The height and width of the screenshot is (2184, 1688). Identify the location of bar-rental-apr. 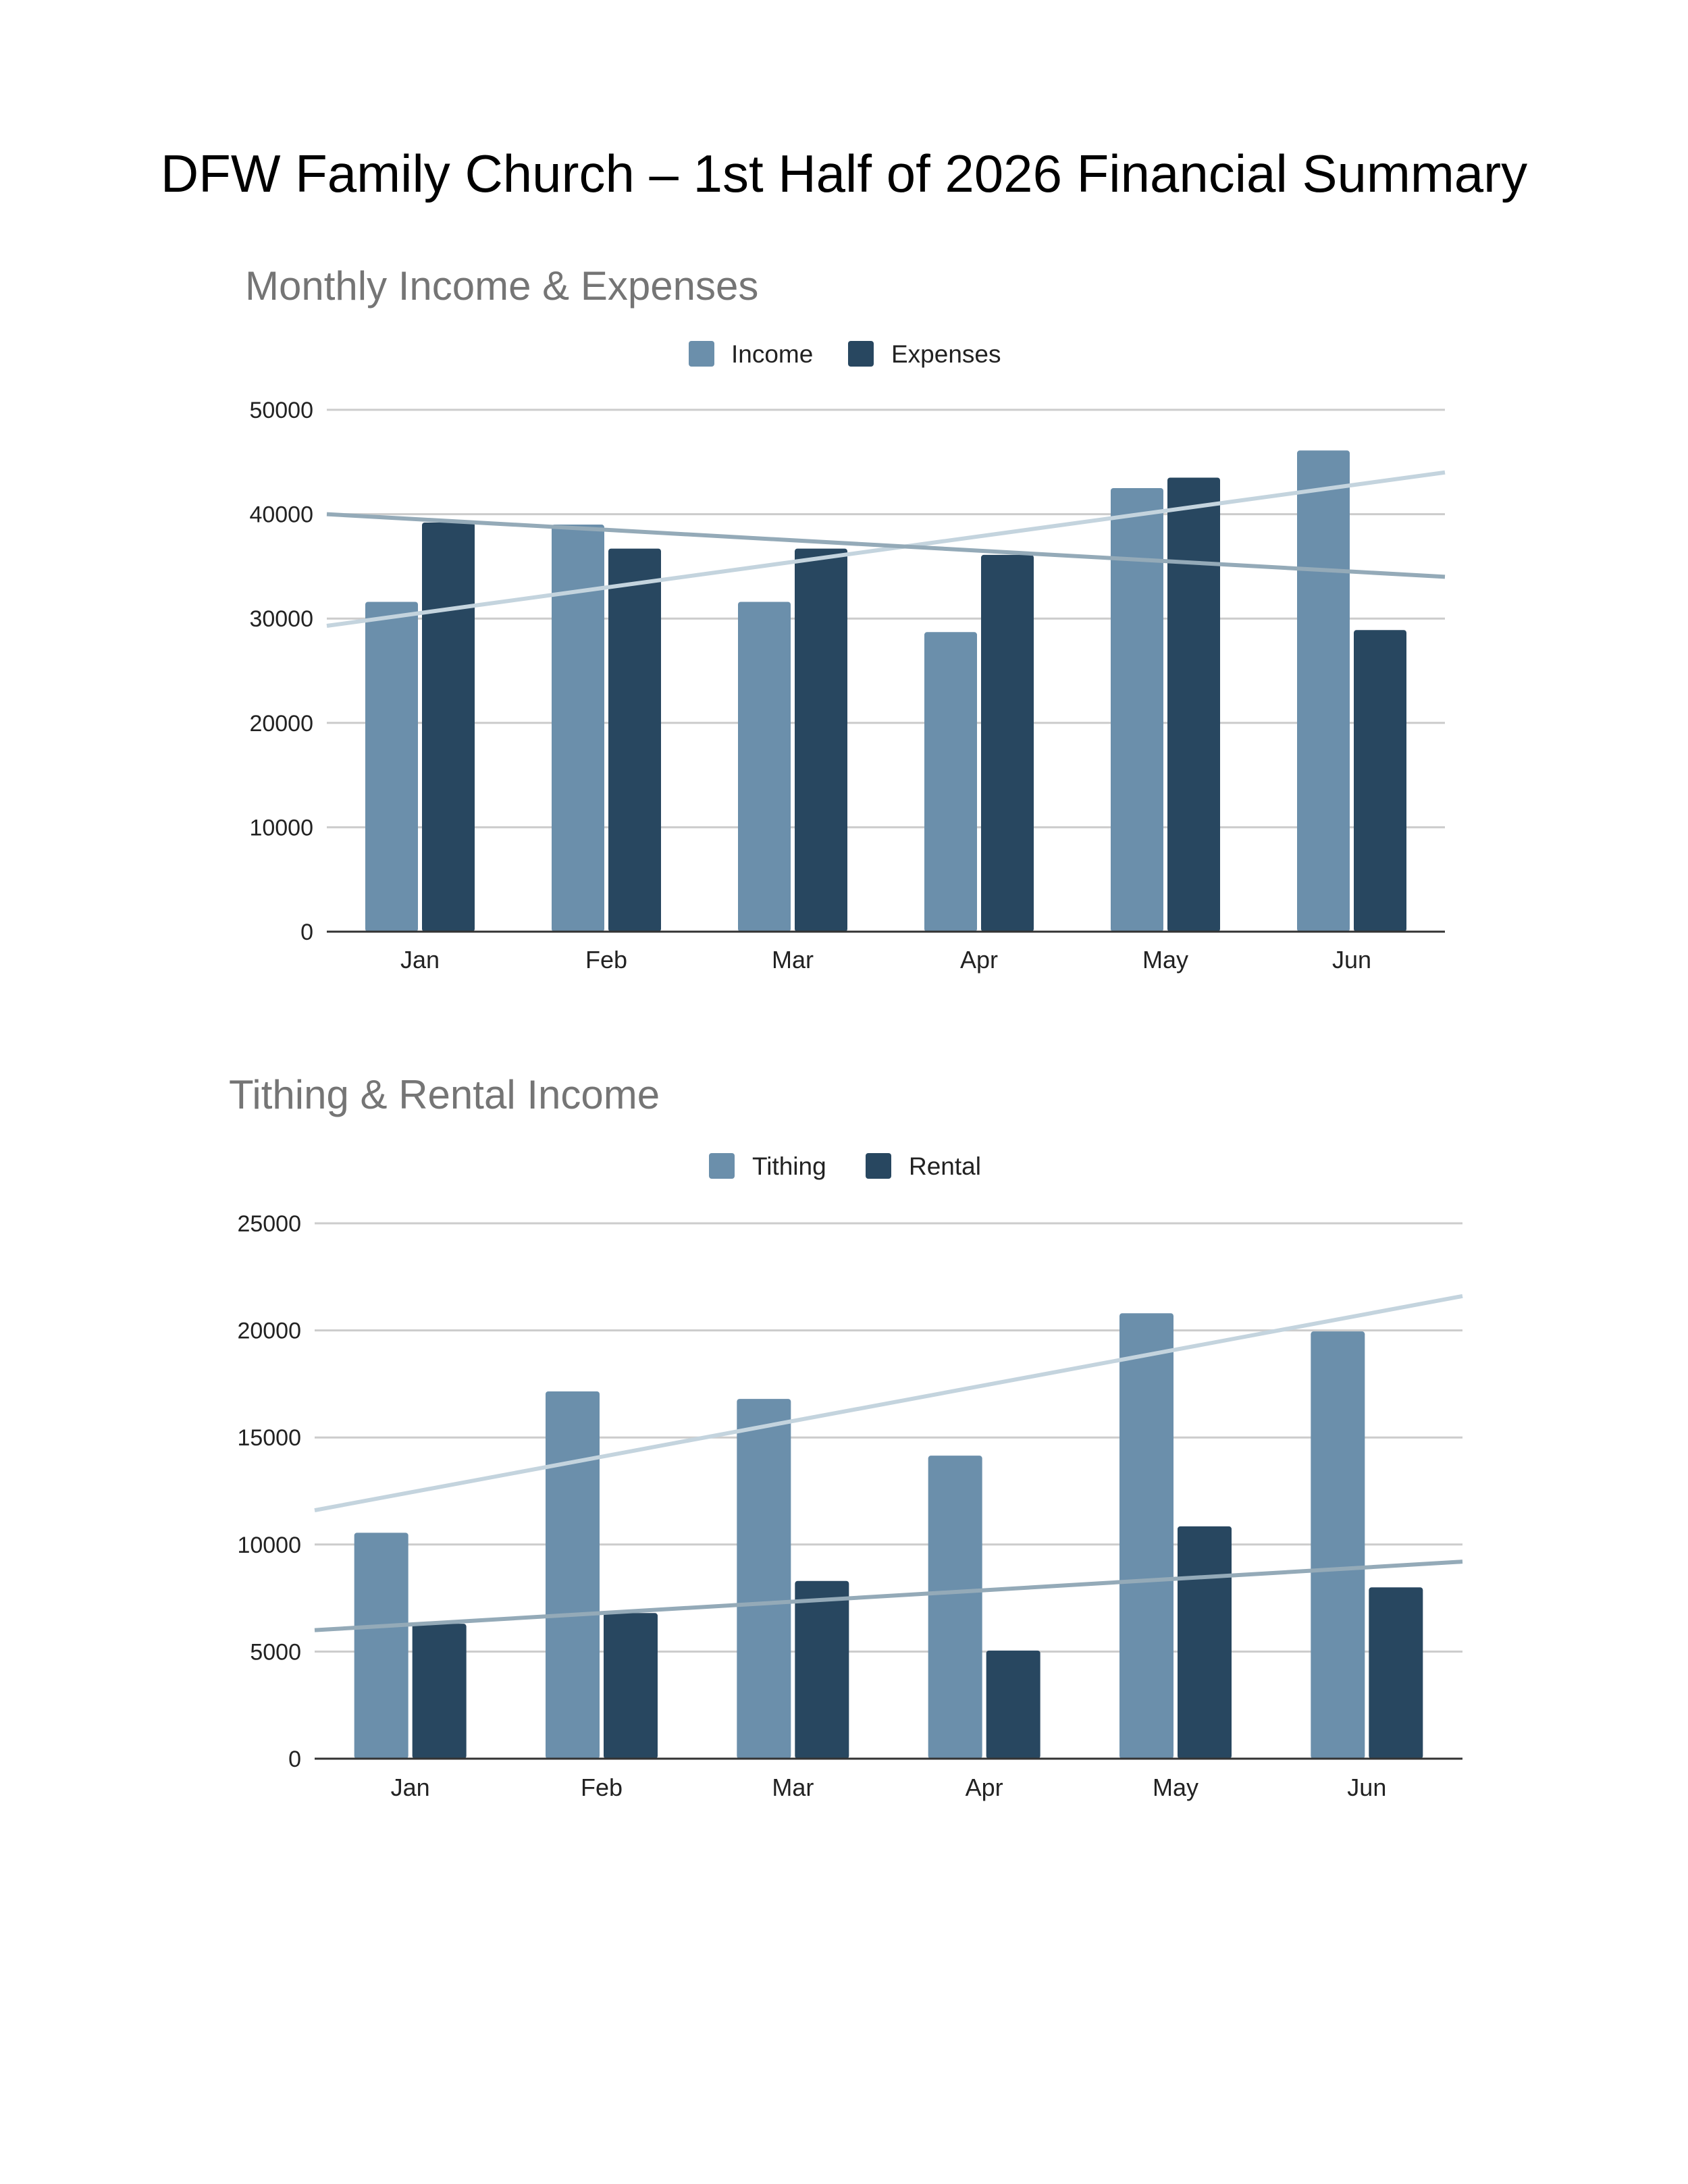
(1013, 1704).